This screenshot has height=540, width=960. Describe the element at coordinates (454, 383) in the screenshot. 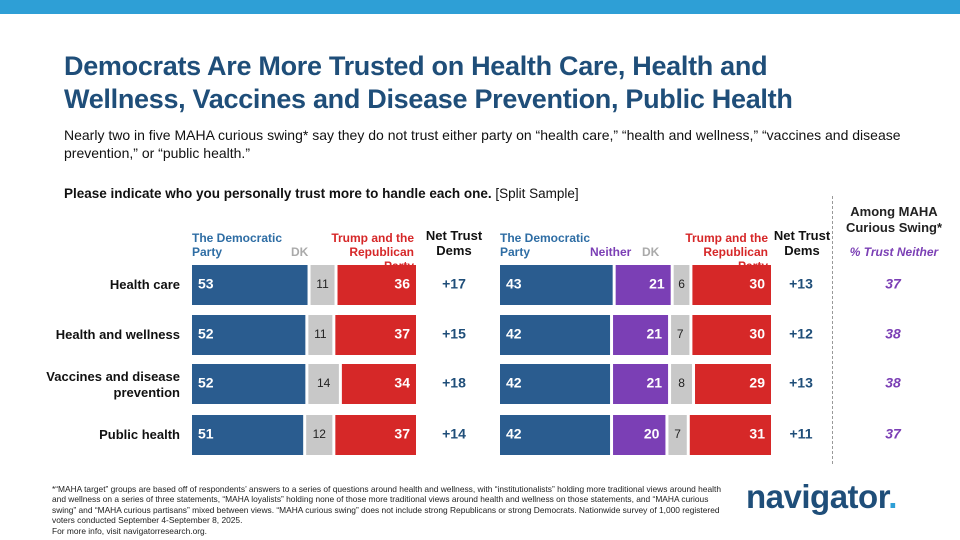

I see `net-left: +18` at that location.